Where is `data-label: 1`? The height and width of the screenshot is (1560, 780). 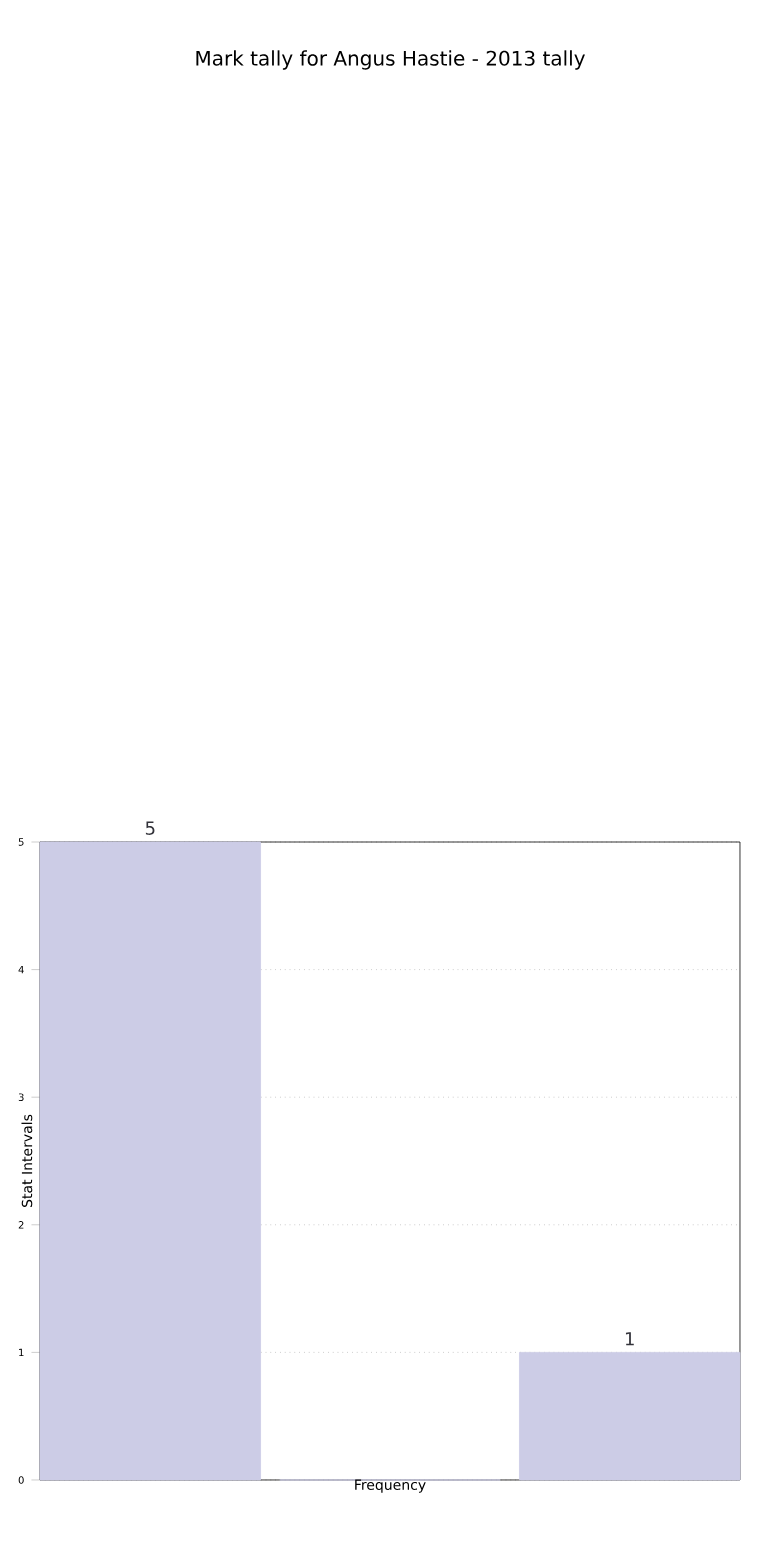 data-label: 1 is located at coordinates (629, 1339).